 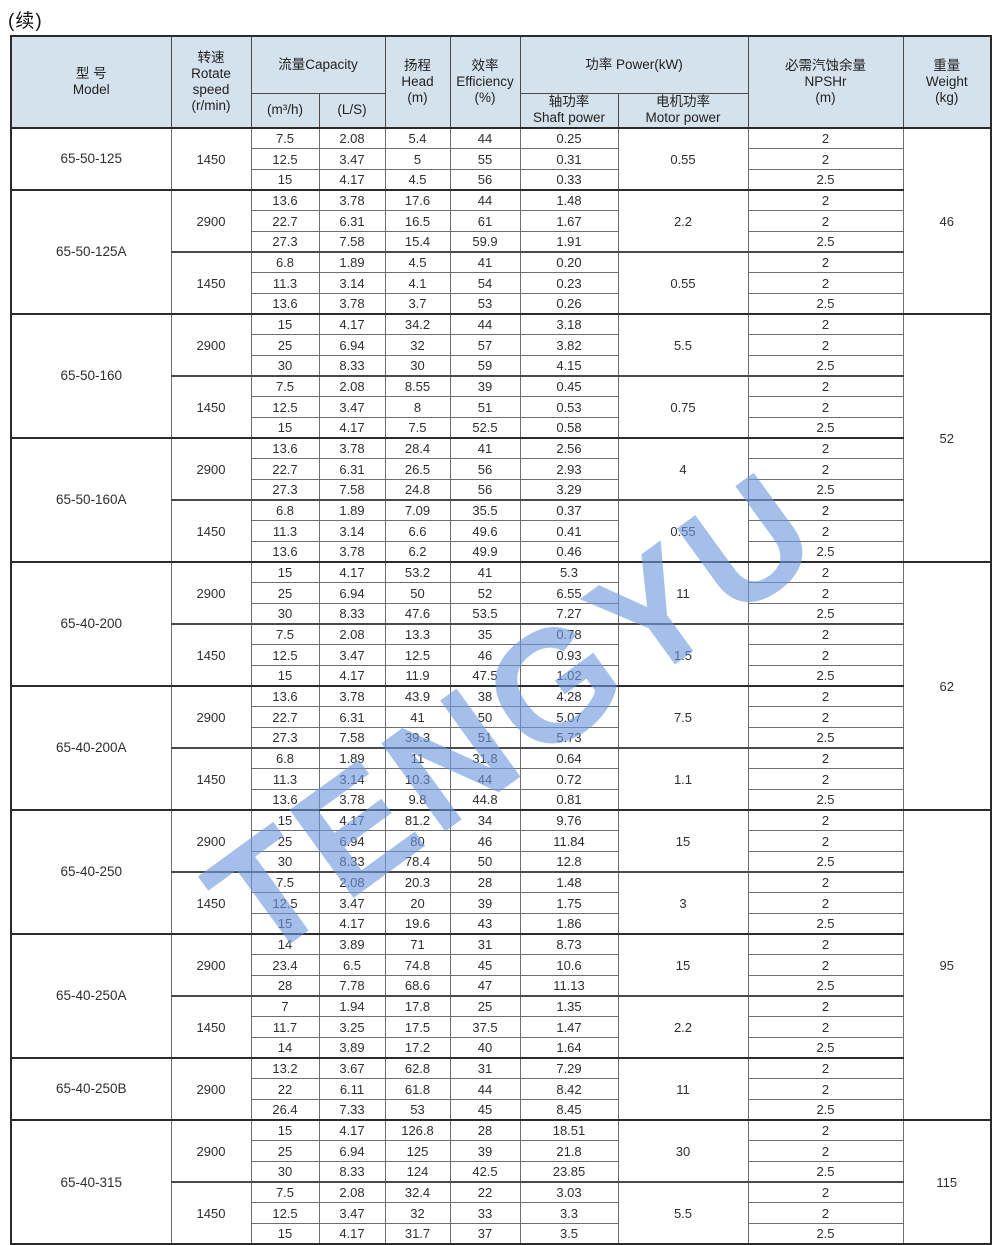 I want to click on weight-cell: 115, so click(x=947, y=1182).